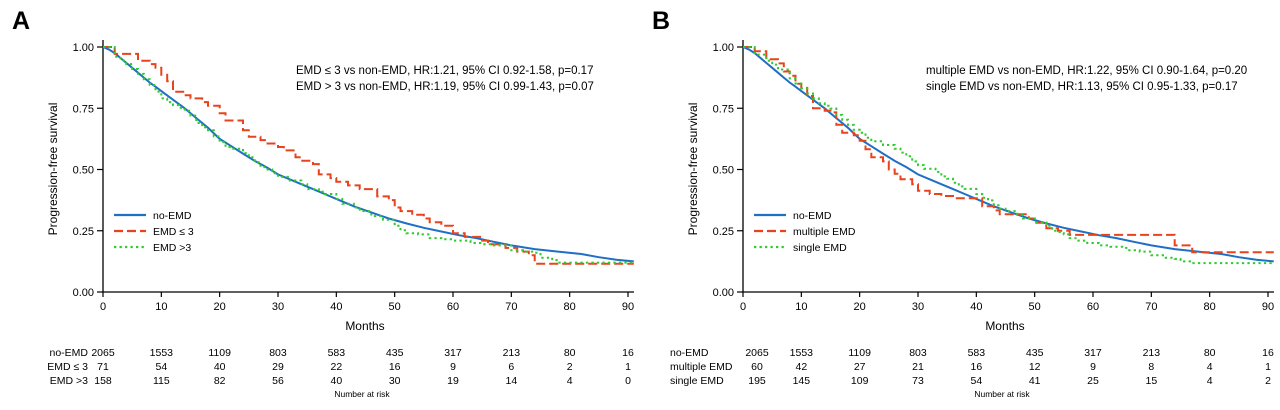 The height and width of the screenshot is (410, 1280). What do you see at coordinates (69, 381) in the screenshot?
I see `risk-row-label: EMD >3` at bounding box center [69, 381].